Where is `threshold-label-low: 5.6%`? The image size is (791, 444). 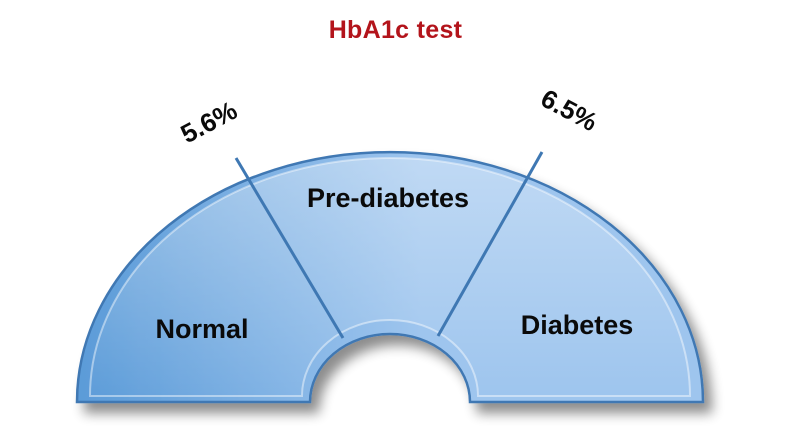
threshold-label-low: 5.6% is located at coordinates (209, 122).